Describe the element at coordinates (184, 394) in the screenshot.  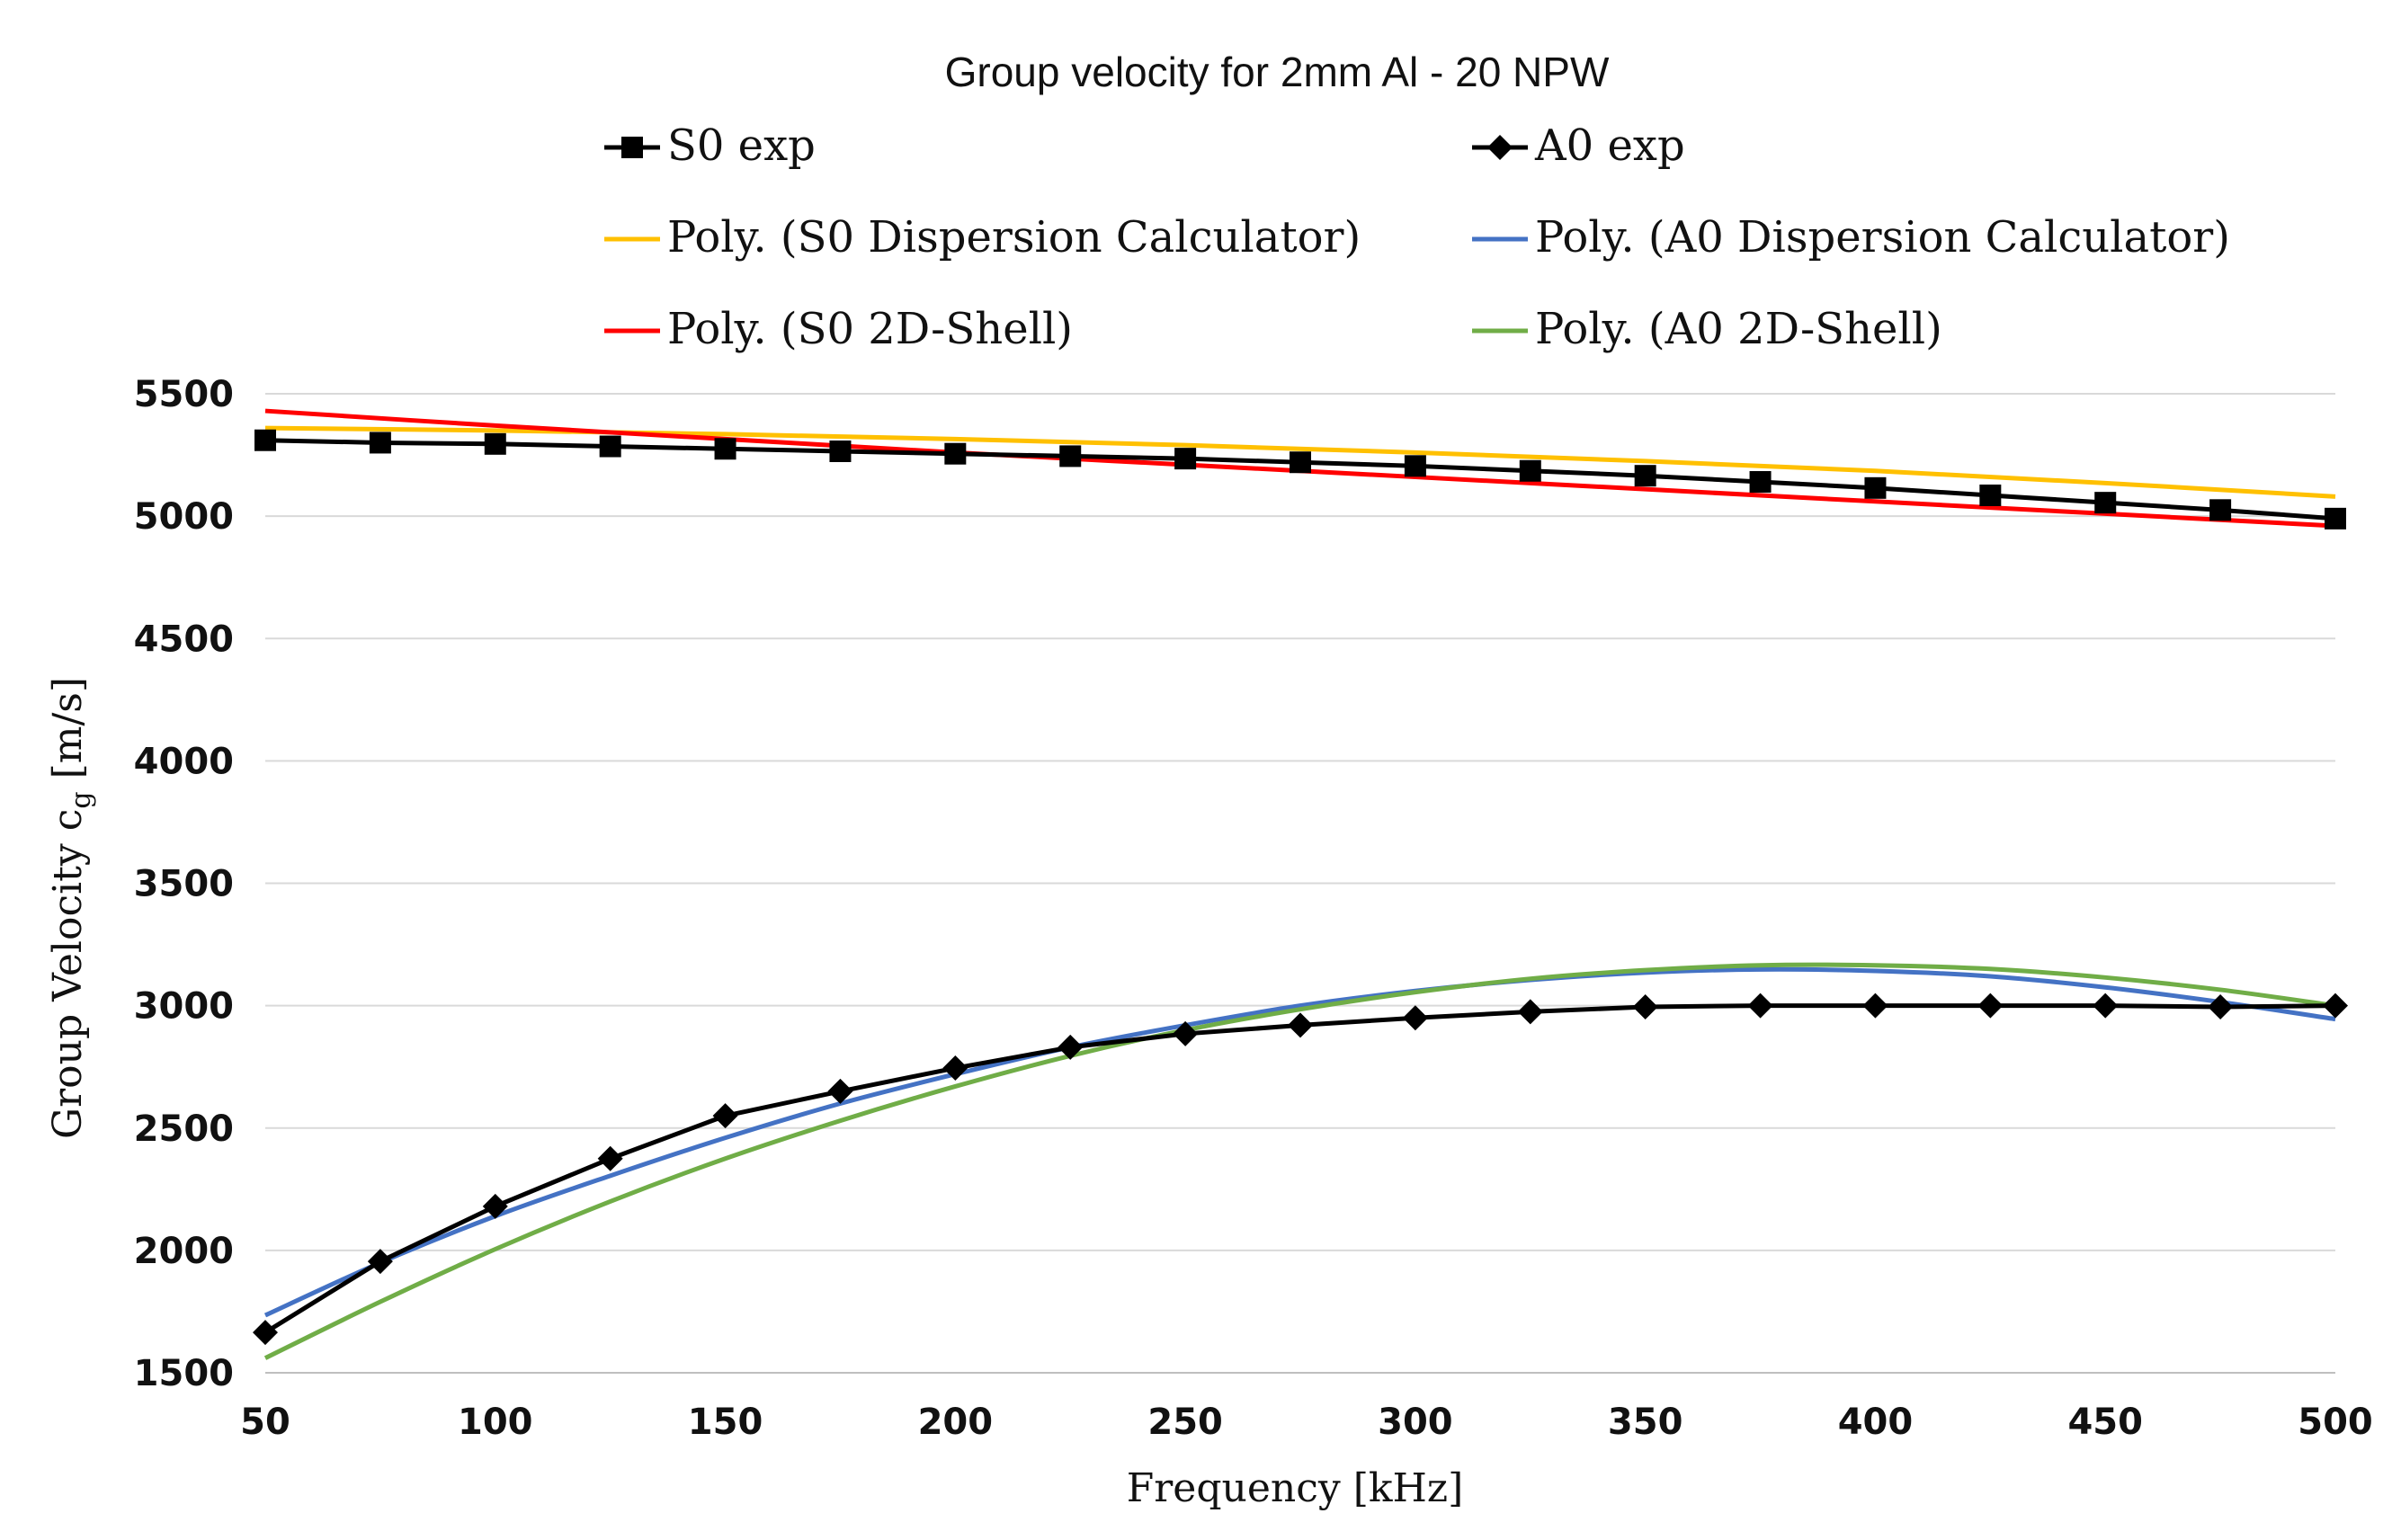
I see `y-tick-label: 5500` at that location.